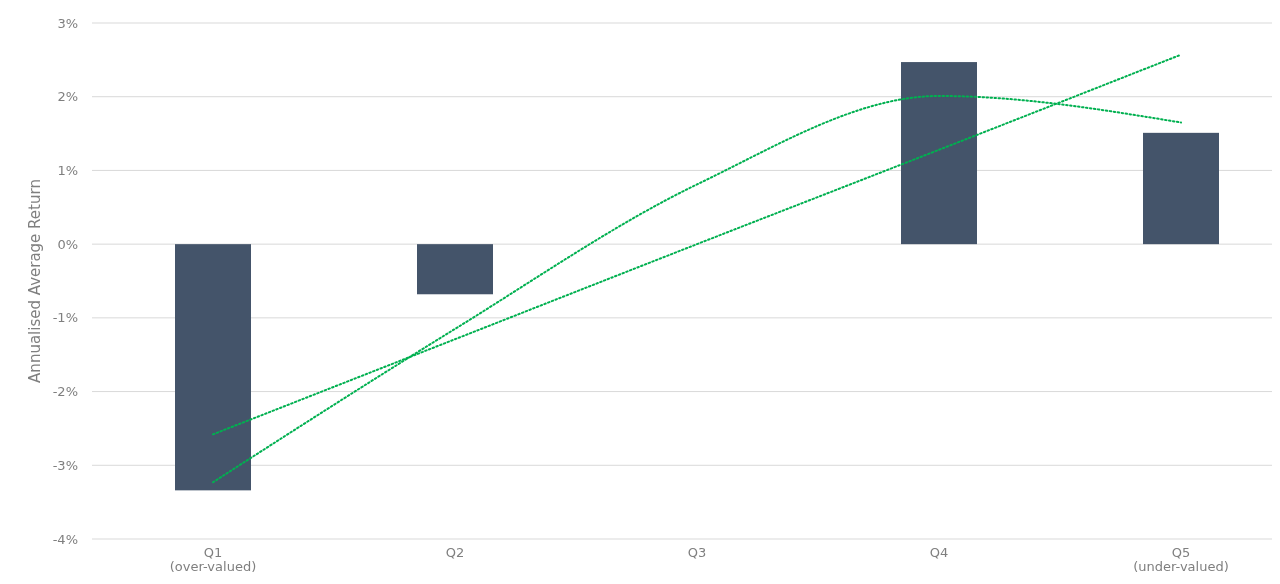  Describe the element at coordinates (67, 23) in the screenshot. I see `y-tick-label: 3%` at that location.